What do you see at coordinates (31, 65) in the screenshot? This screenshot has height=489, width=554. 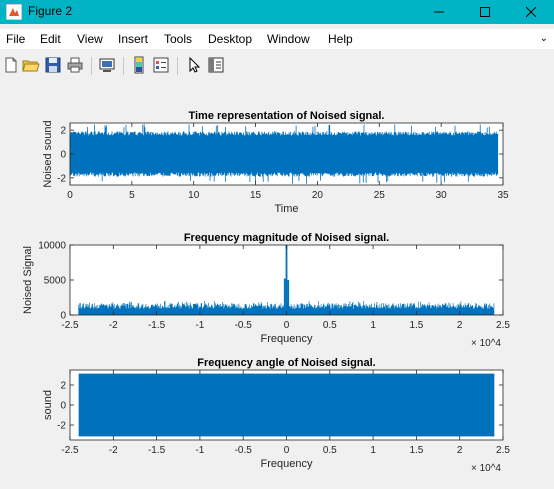 I see `open-file-icon` at bounding box center [31, 65].